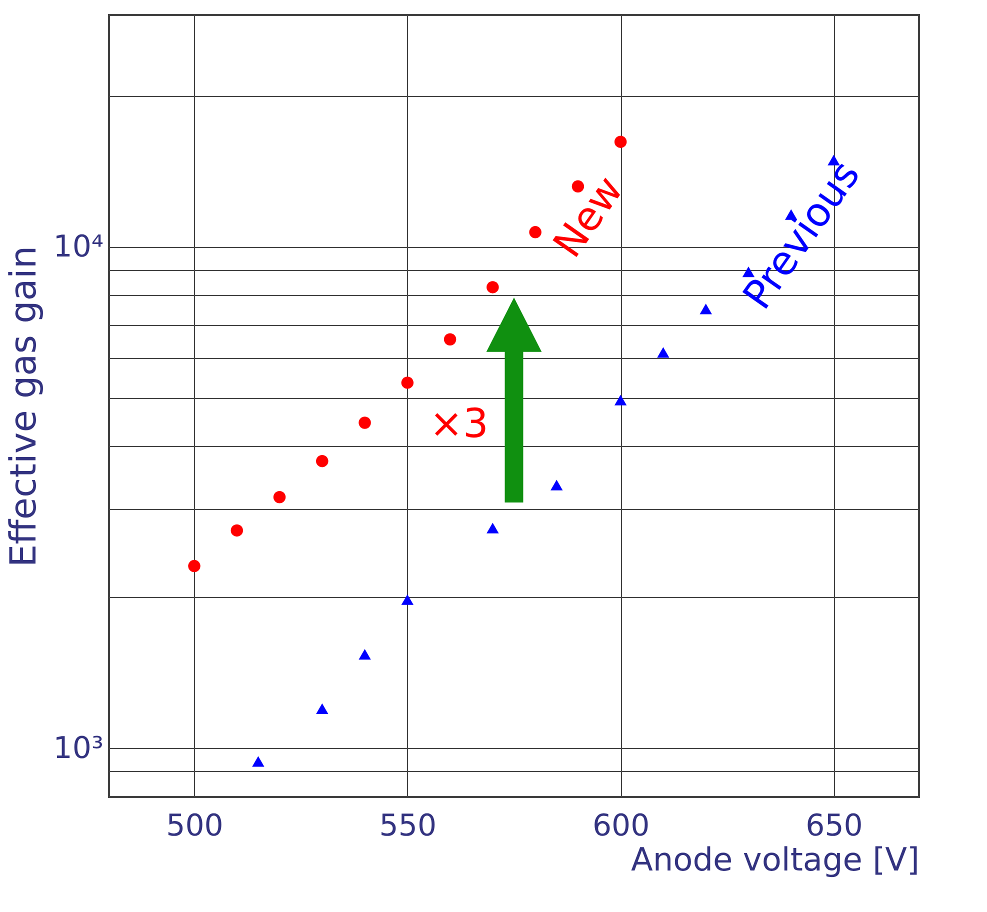 This screenshot has height=912, width=987. I want to click on y-axis-title: Effective gas gain, so click(23, 407).